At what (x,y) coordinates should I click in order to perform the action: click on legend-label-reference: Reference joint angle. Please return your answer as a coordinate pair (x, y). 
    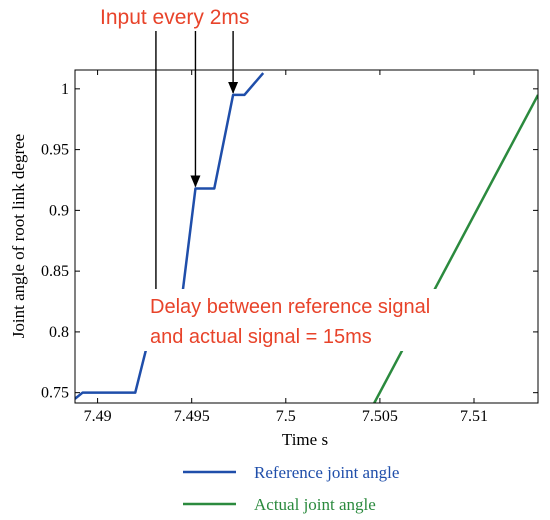
    Looking at the image, I should click on (326, 472).